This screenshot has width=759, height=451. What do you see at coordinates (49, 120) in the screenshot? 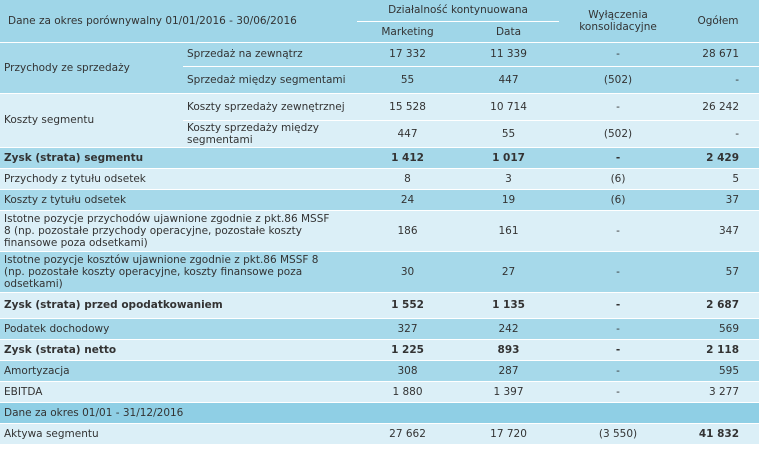
I see `row-label: Koszty segmentu` at bounding box center [49, 120].